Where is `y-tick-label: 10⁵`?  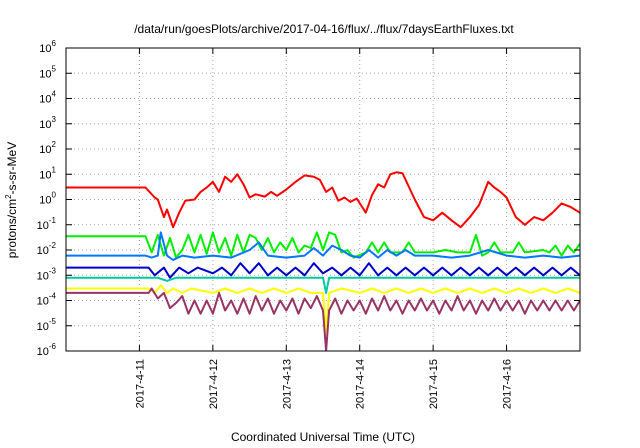 y-tick-label: 10⁵ is located at coordinates (47, 72).